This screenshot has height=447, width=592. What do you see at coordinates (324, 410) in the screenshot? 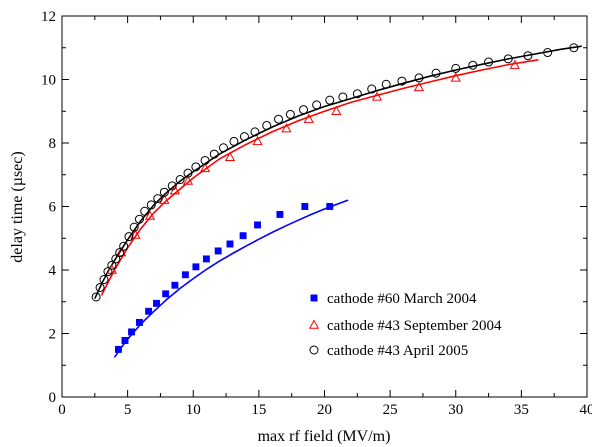
I see `x-tick-label: 20` at bounding box center [324, 410].